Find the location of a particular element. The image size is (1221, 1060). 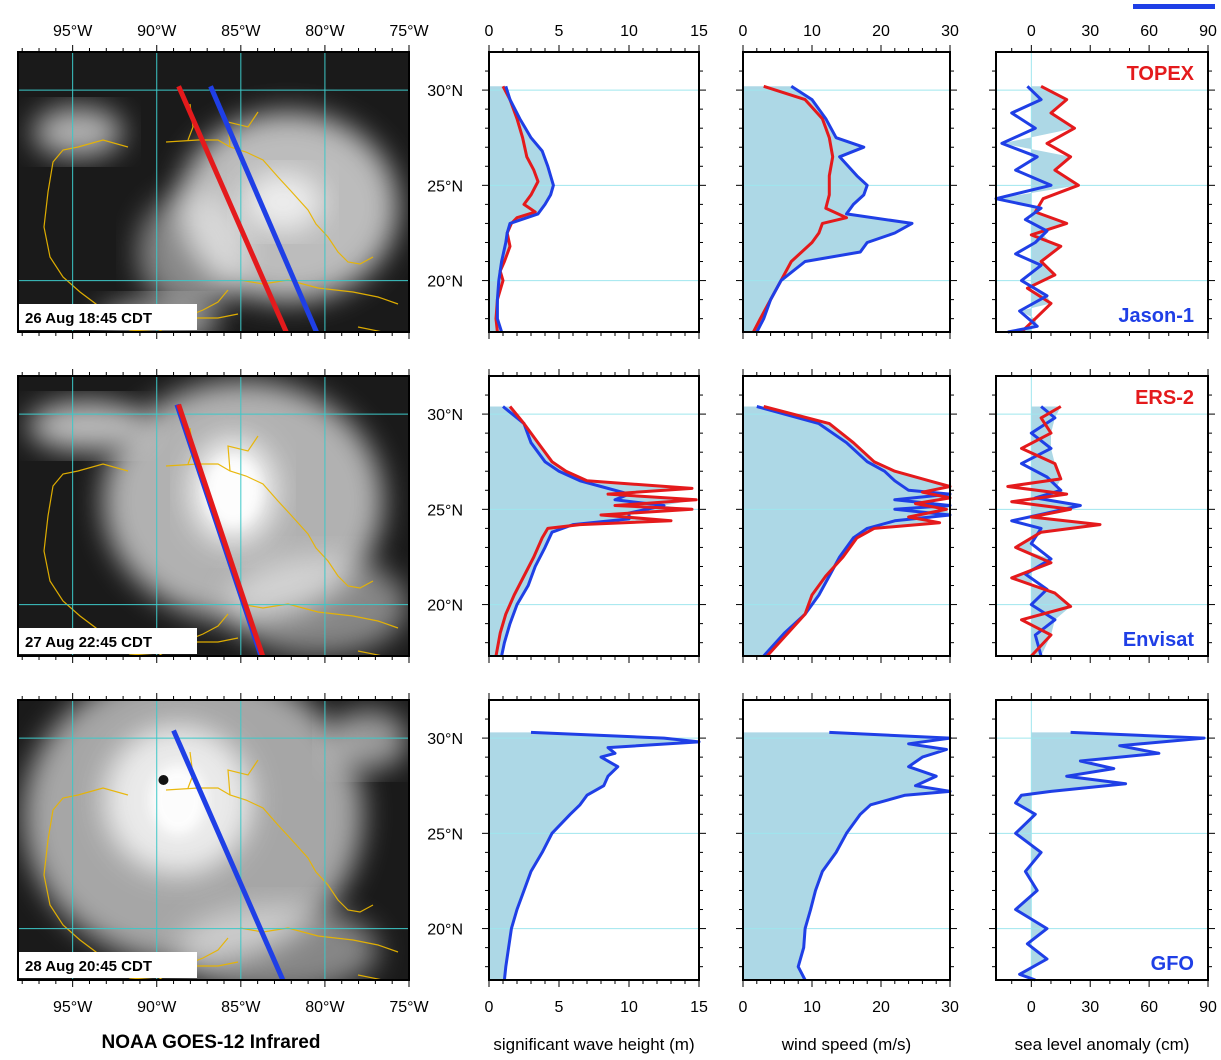

coastline is located at coordinates (221, 217).